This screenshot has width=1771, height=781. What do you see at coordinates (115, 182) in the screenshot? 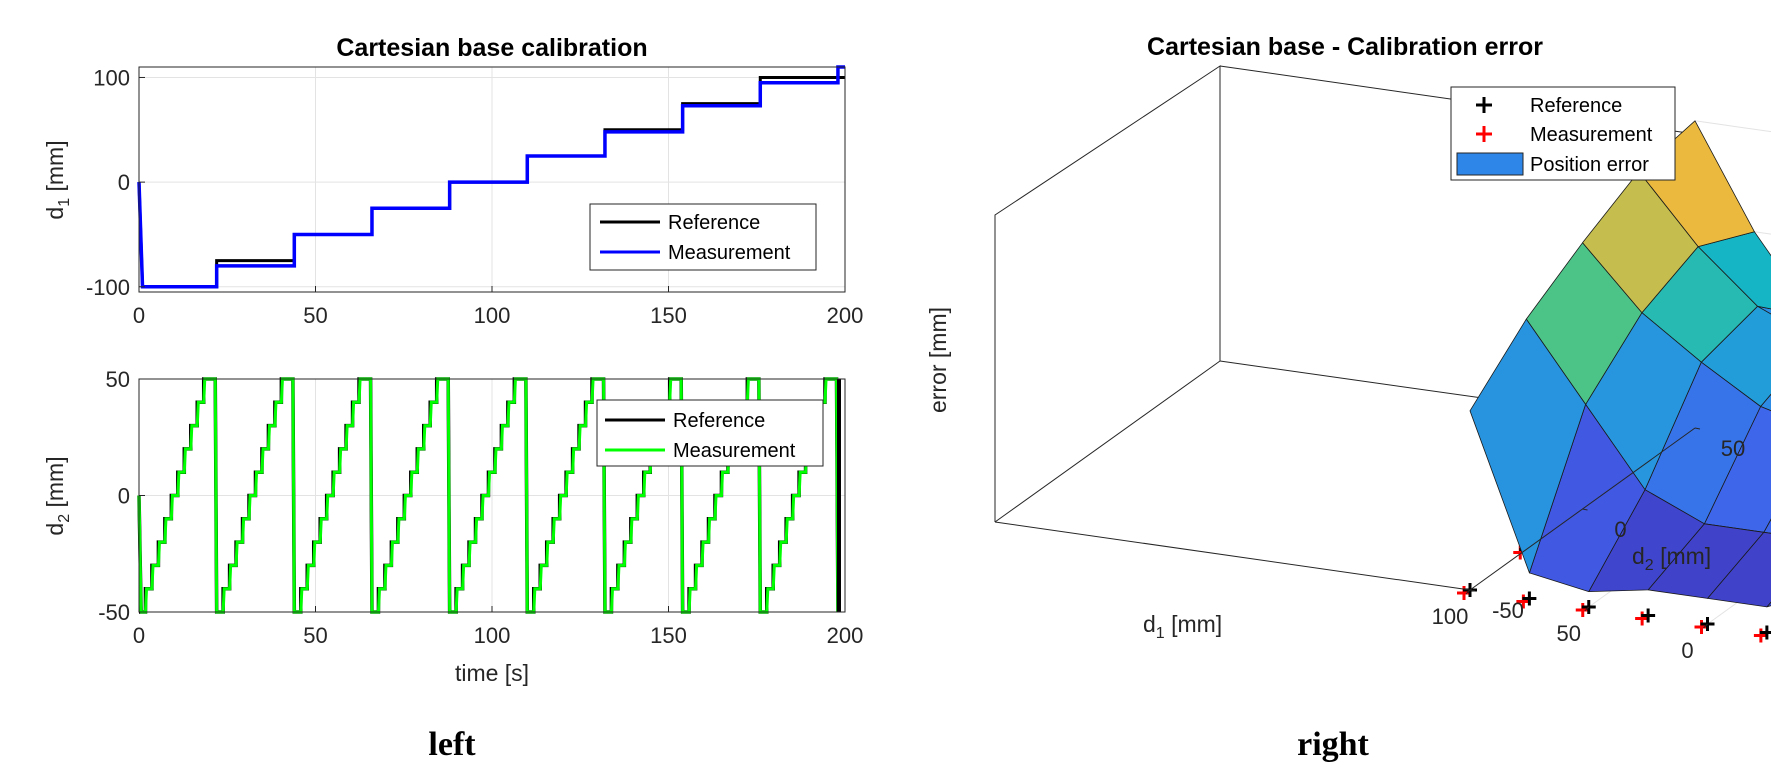
I see `plot-d1-y-ticks: -100 0 100` at bounding box center [115, 182].